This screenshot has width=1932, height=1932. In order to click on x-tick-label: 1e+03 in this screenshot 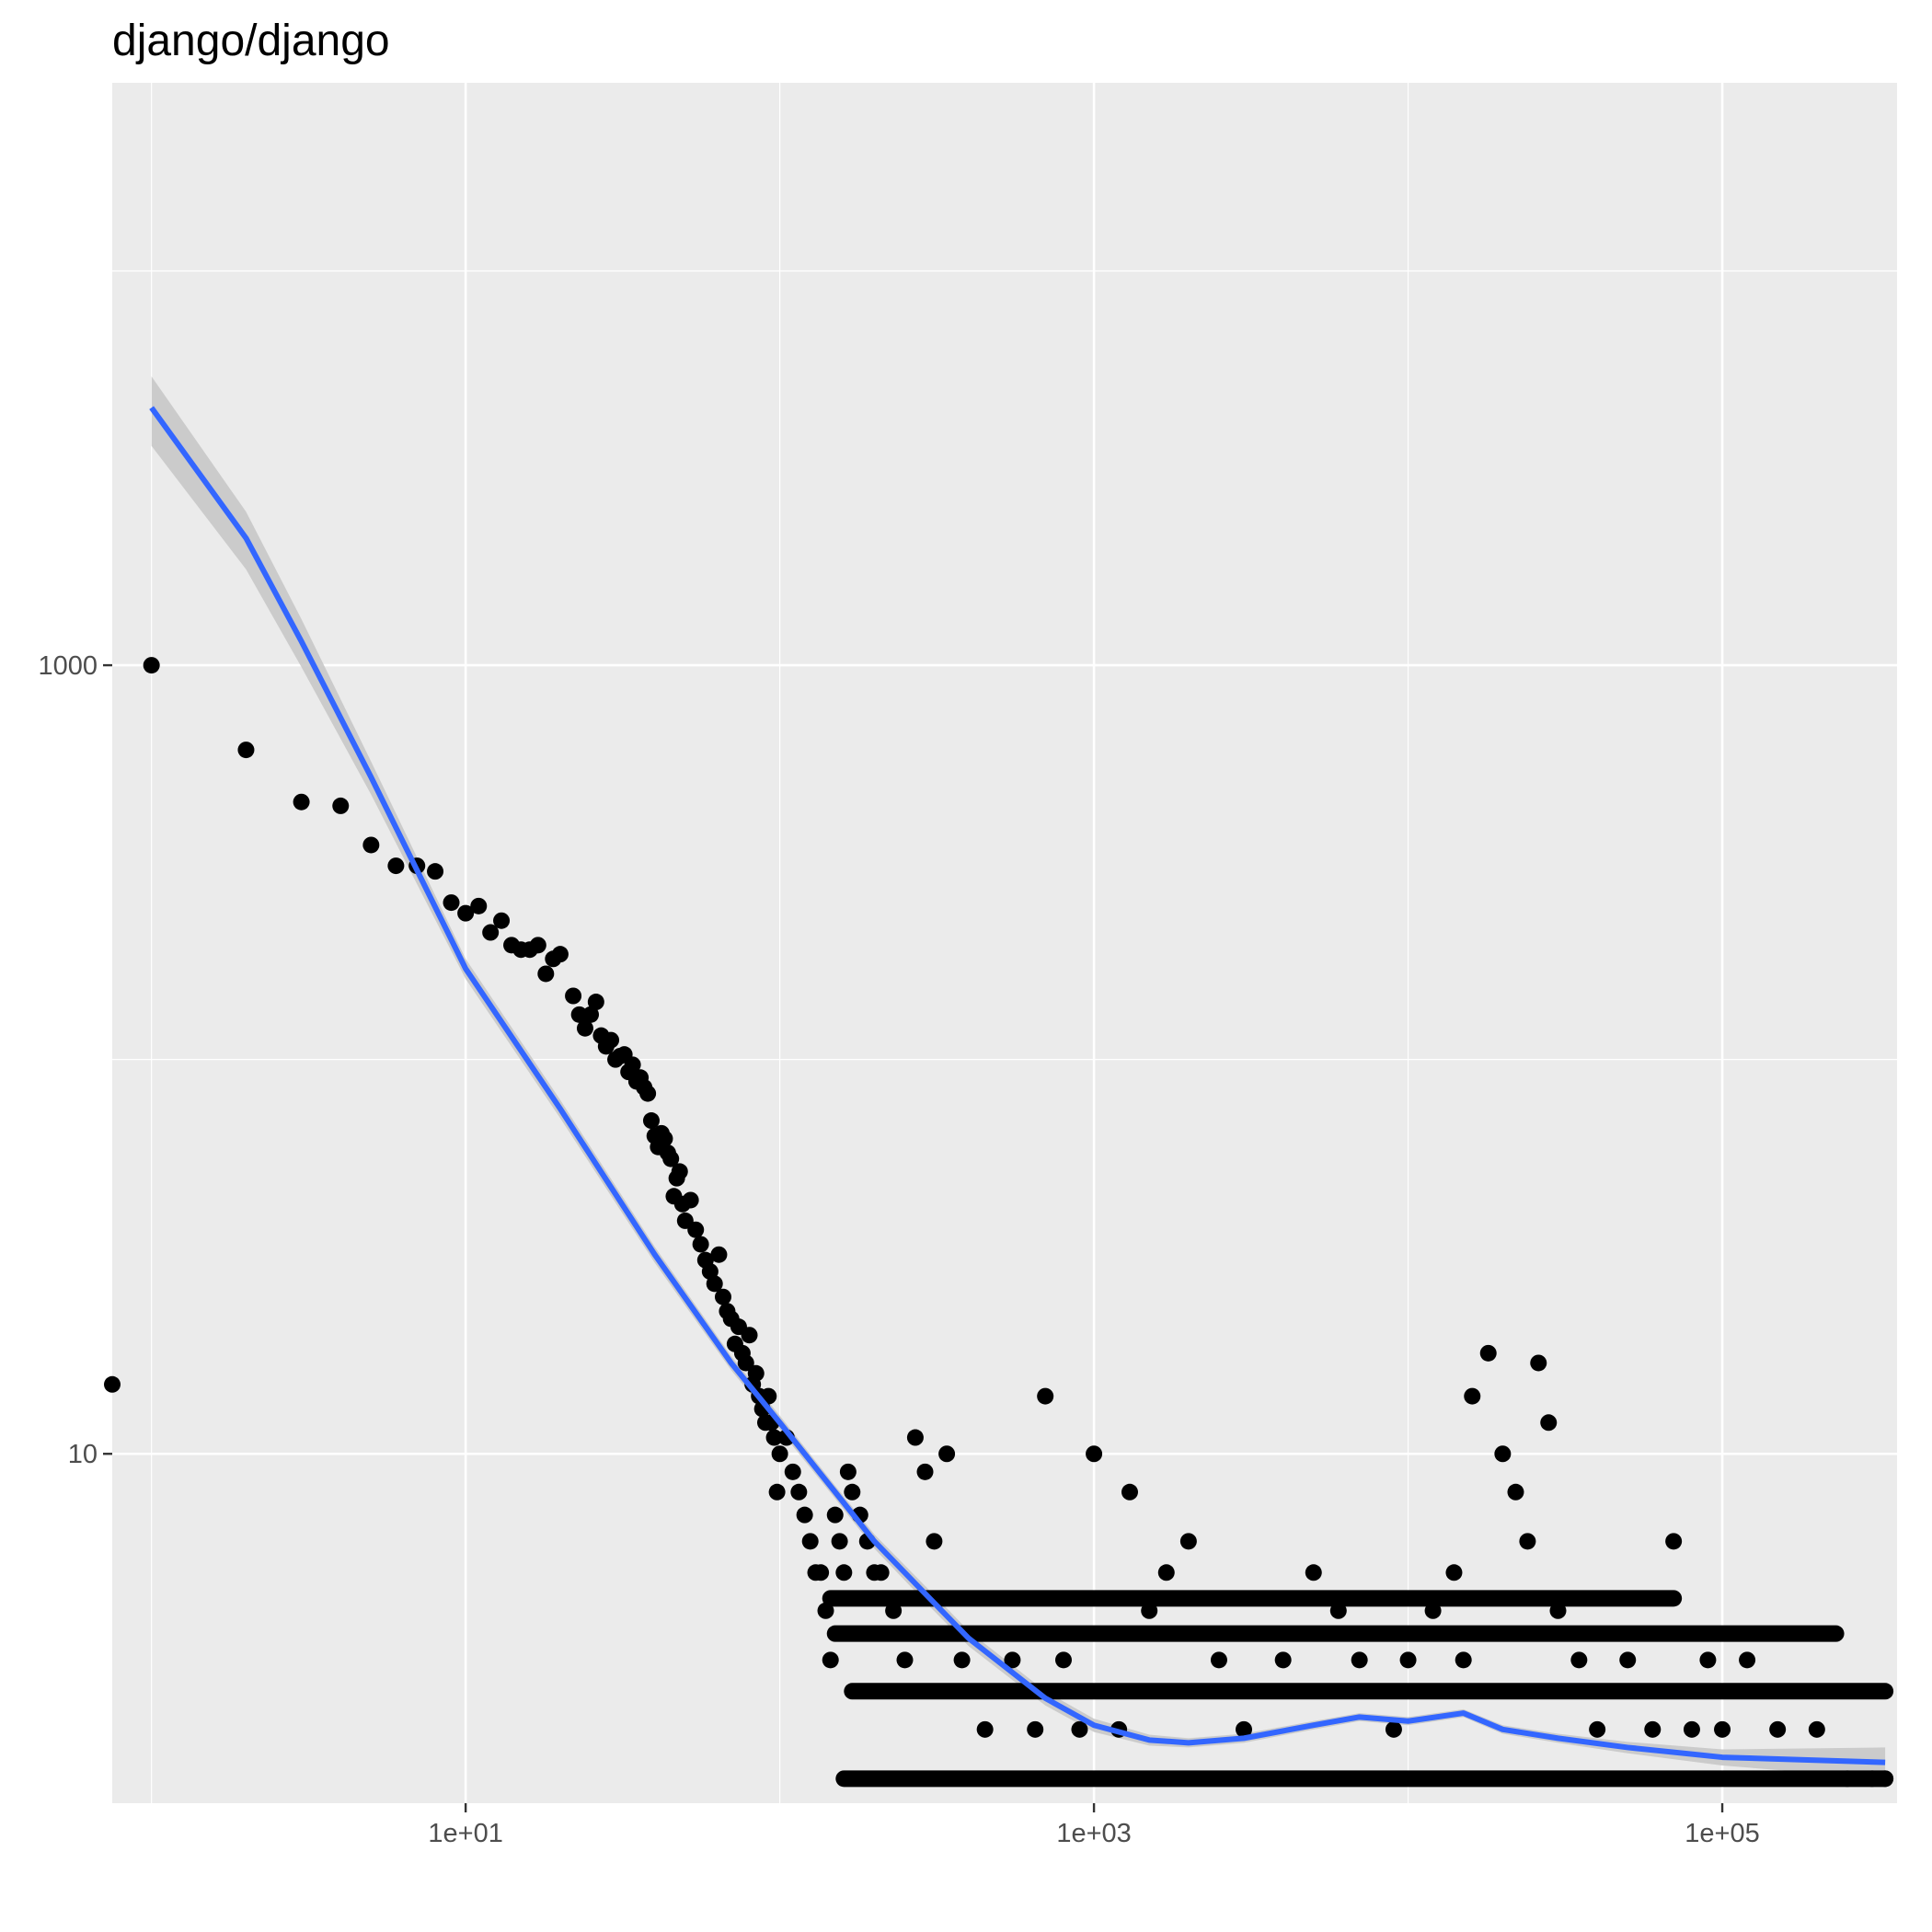, I will do `click(1093, 1833)`.